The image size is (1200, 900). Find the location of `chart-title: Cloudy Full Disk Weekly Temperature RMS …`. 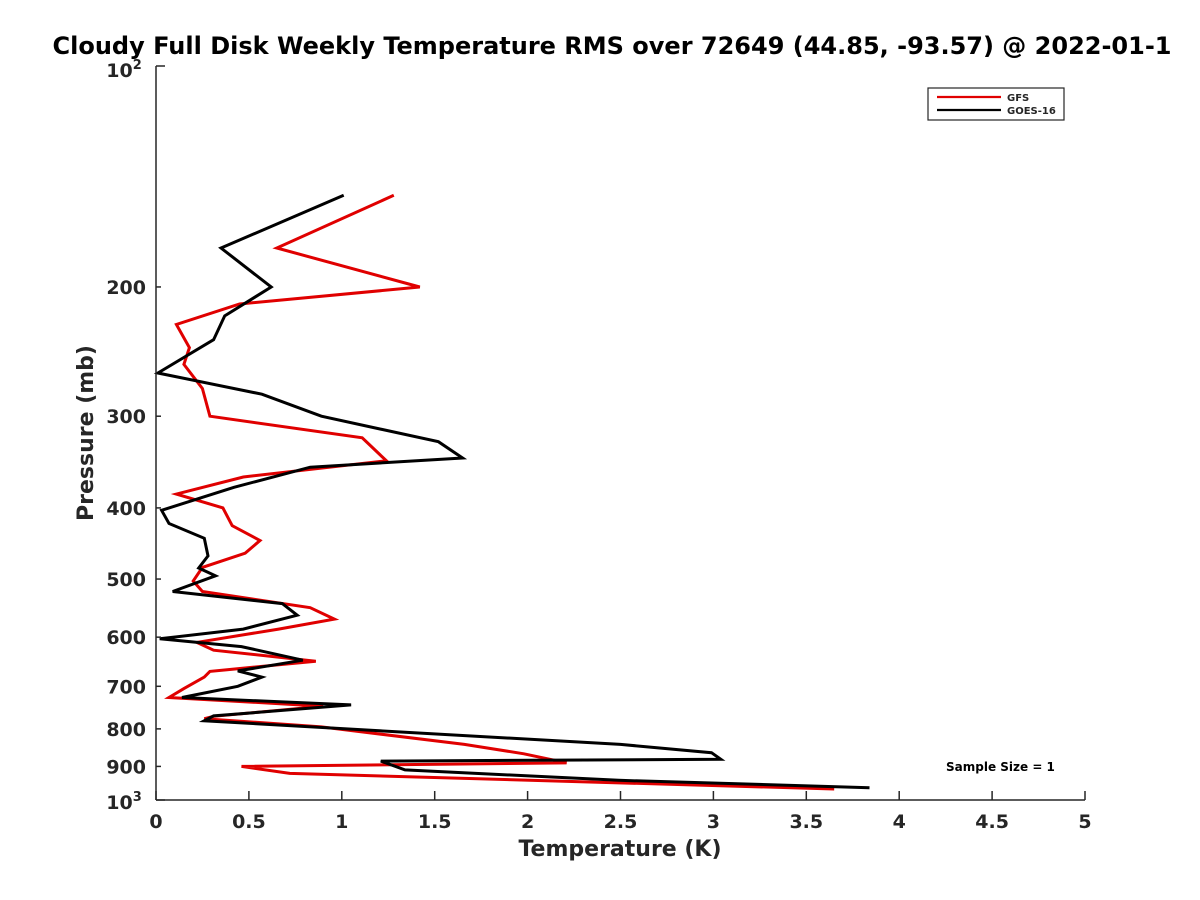

chart-title: Cloudy Full Disk Weekly Temperature RMS … is located at coordinates (612, 46).